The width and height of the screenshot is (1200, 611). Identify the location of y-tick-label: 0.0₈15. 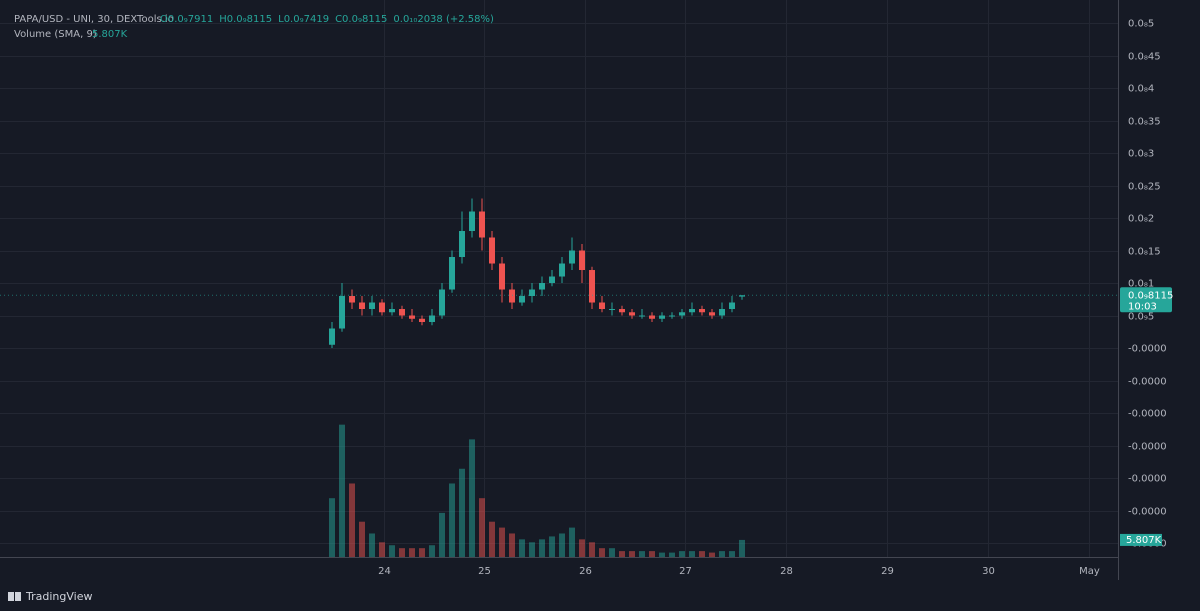
(1144, 252).